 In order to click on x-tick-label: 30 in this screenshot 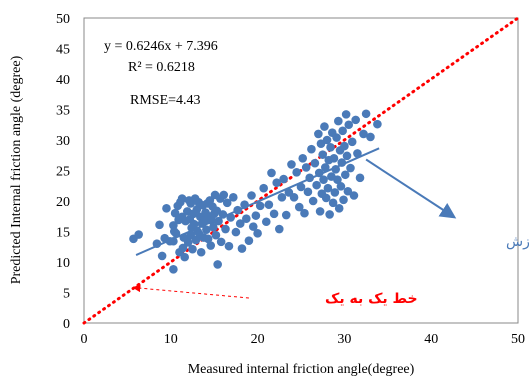, I will do `click(344, 339)`.